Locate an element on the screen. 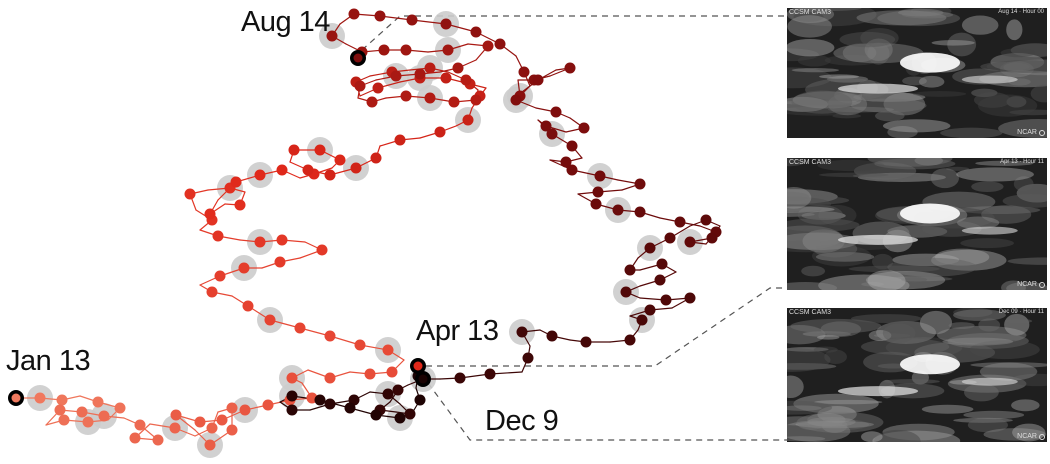 This screenshot has width=1050, height=464. thumbnail-time: Dec 09 · Hour 11 is located at coordinates (1021, 312).